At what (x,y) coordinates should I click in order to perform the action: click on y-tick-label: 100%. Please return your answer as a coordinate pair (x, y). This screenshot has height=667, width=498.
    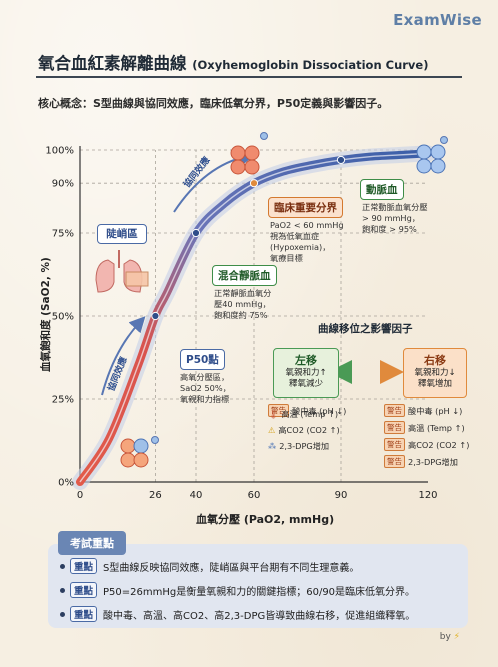
    Looking at the image, I should click on (59, 151).